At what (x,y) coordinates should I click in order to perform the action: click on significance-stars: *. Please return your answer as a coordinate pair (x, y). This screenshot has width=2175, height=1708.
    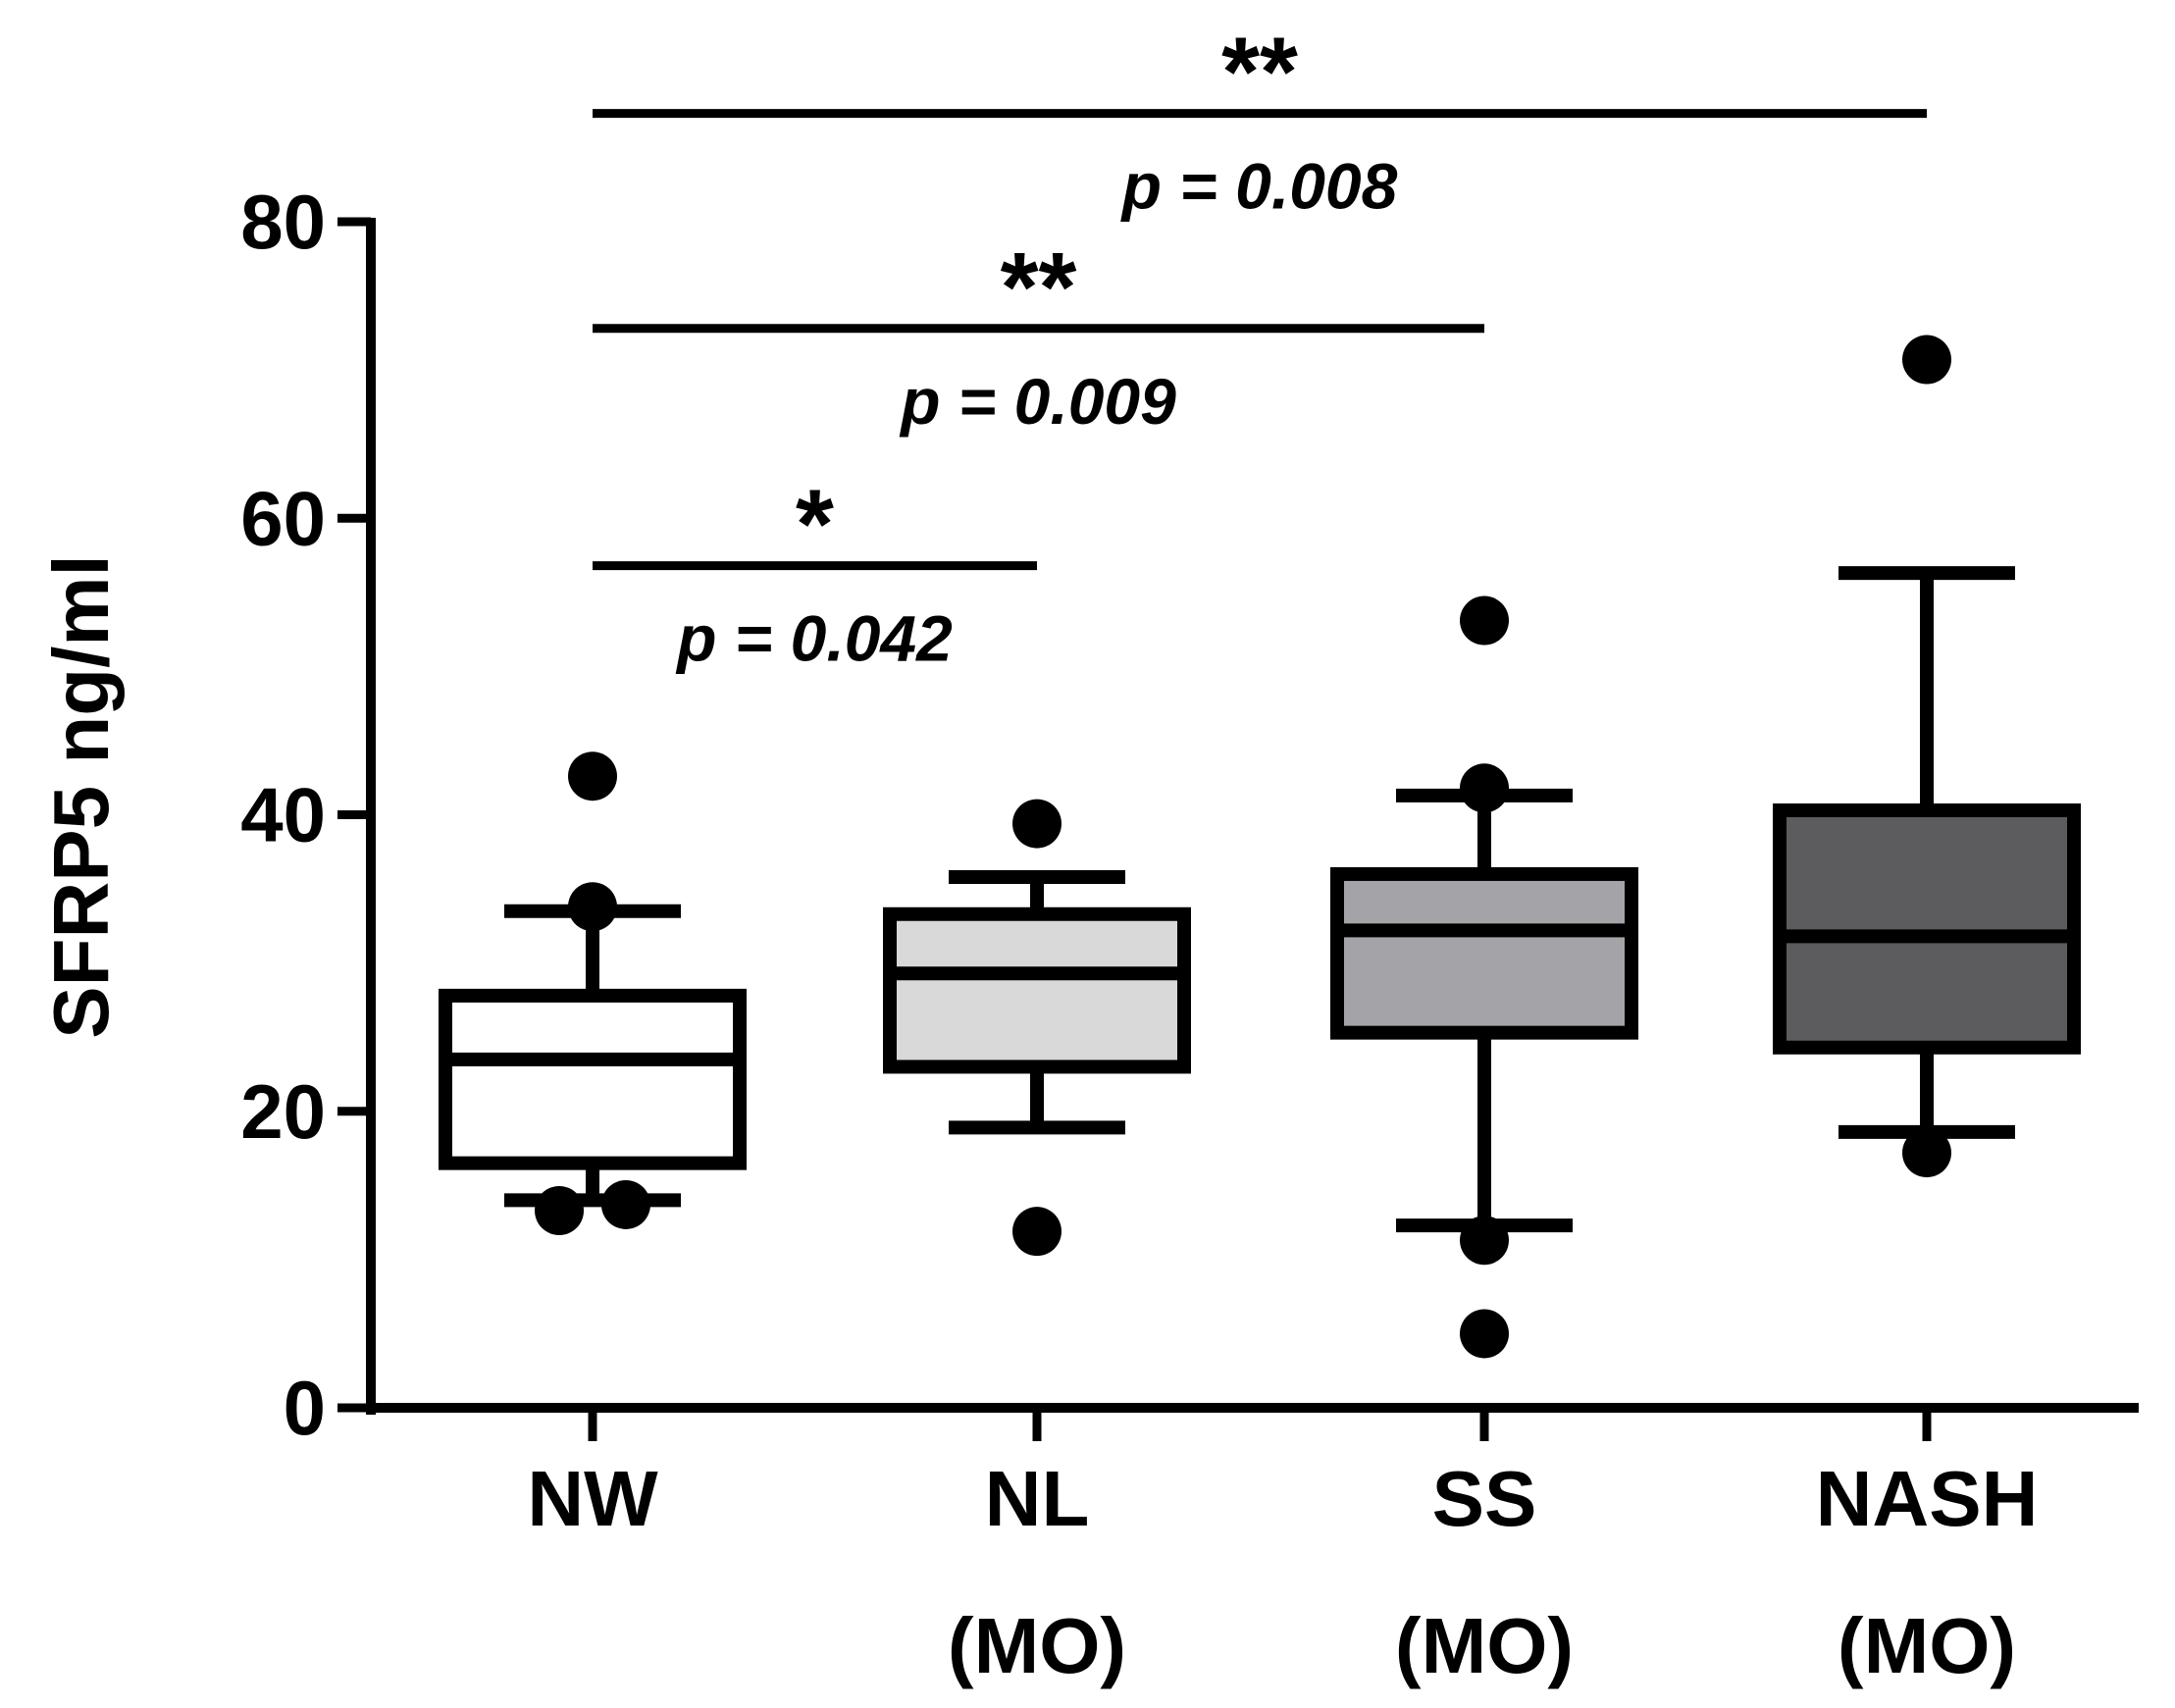
    Looking at the image, I should click on (815, 525).